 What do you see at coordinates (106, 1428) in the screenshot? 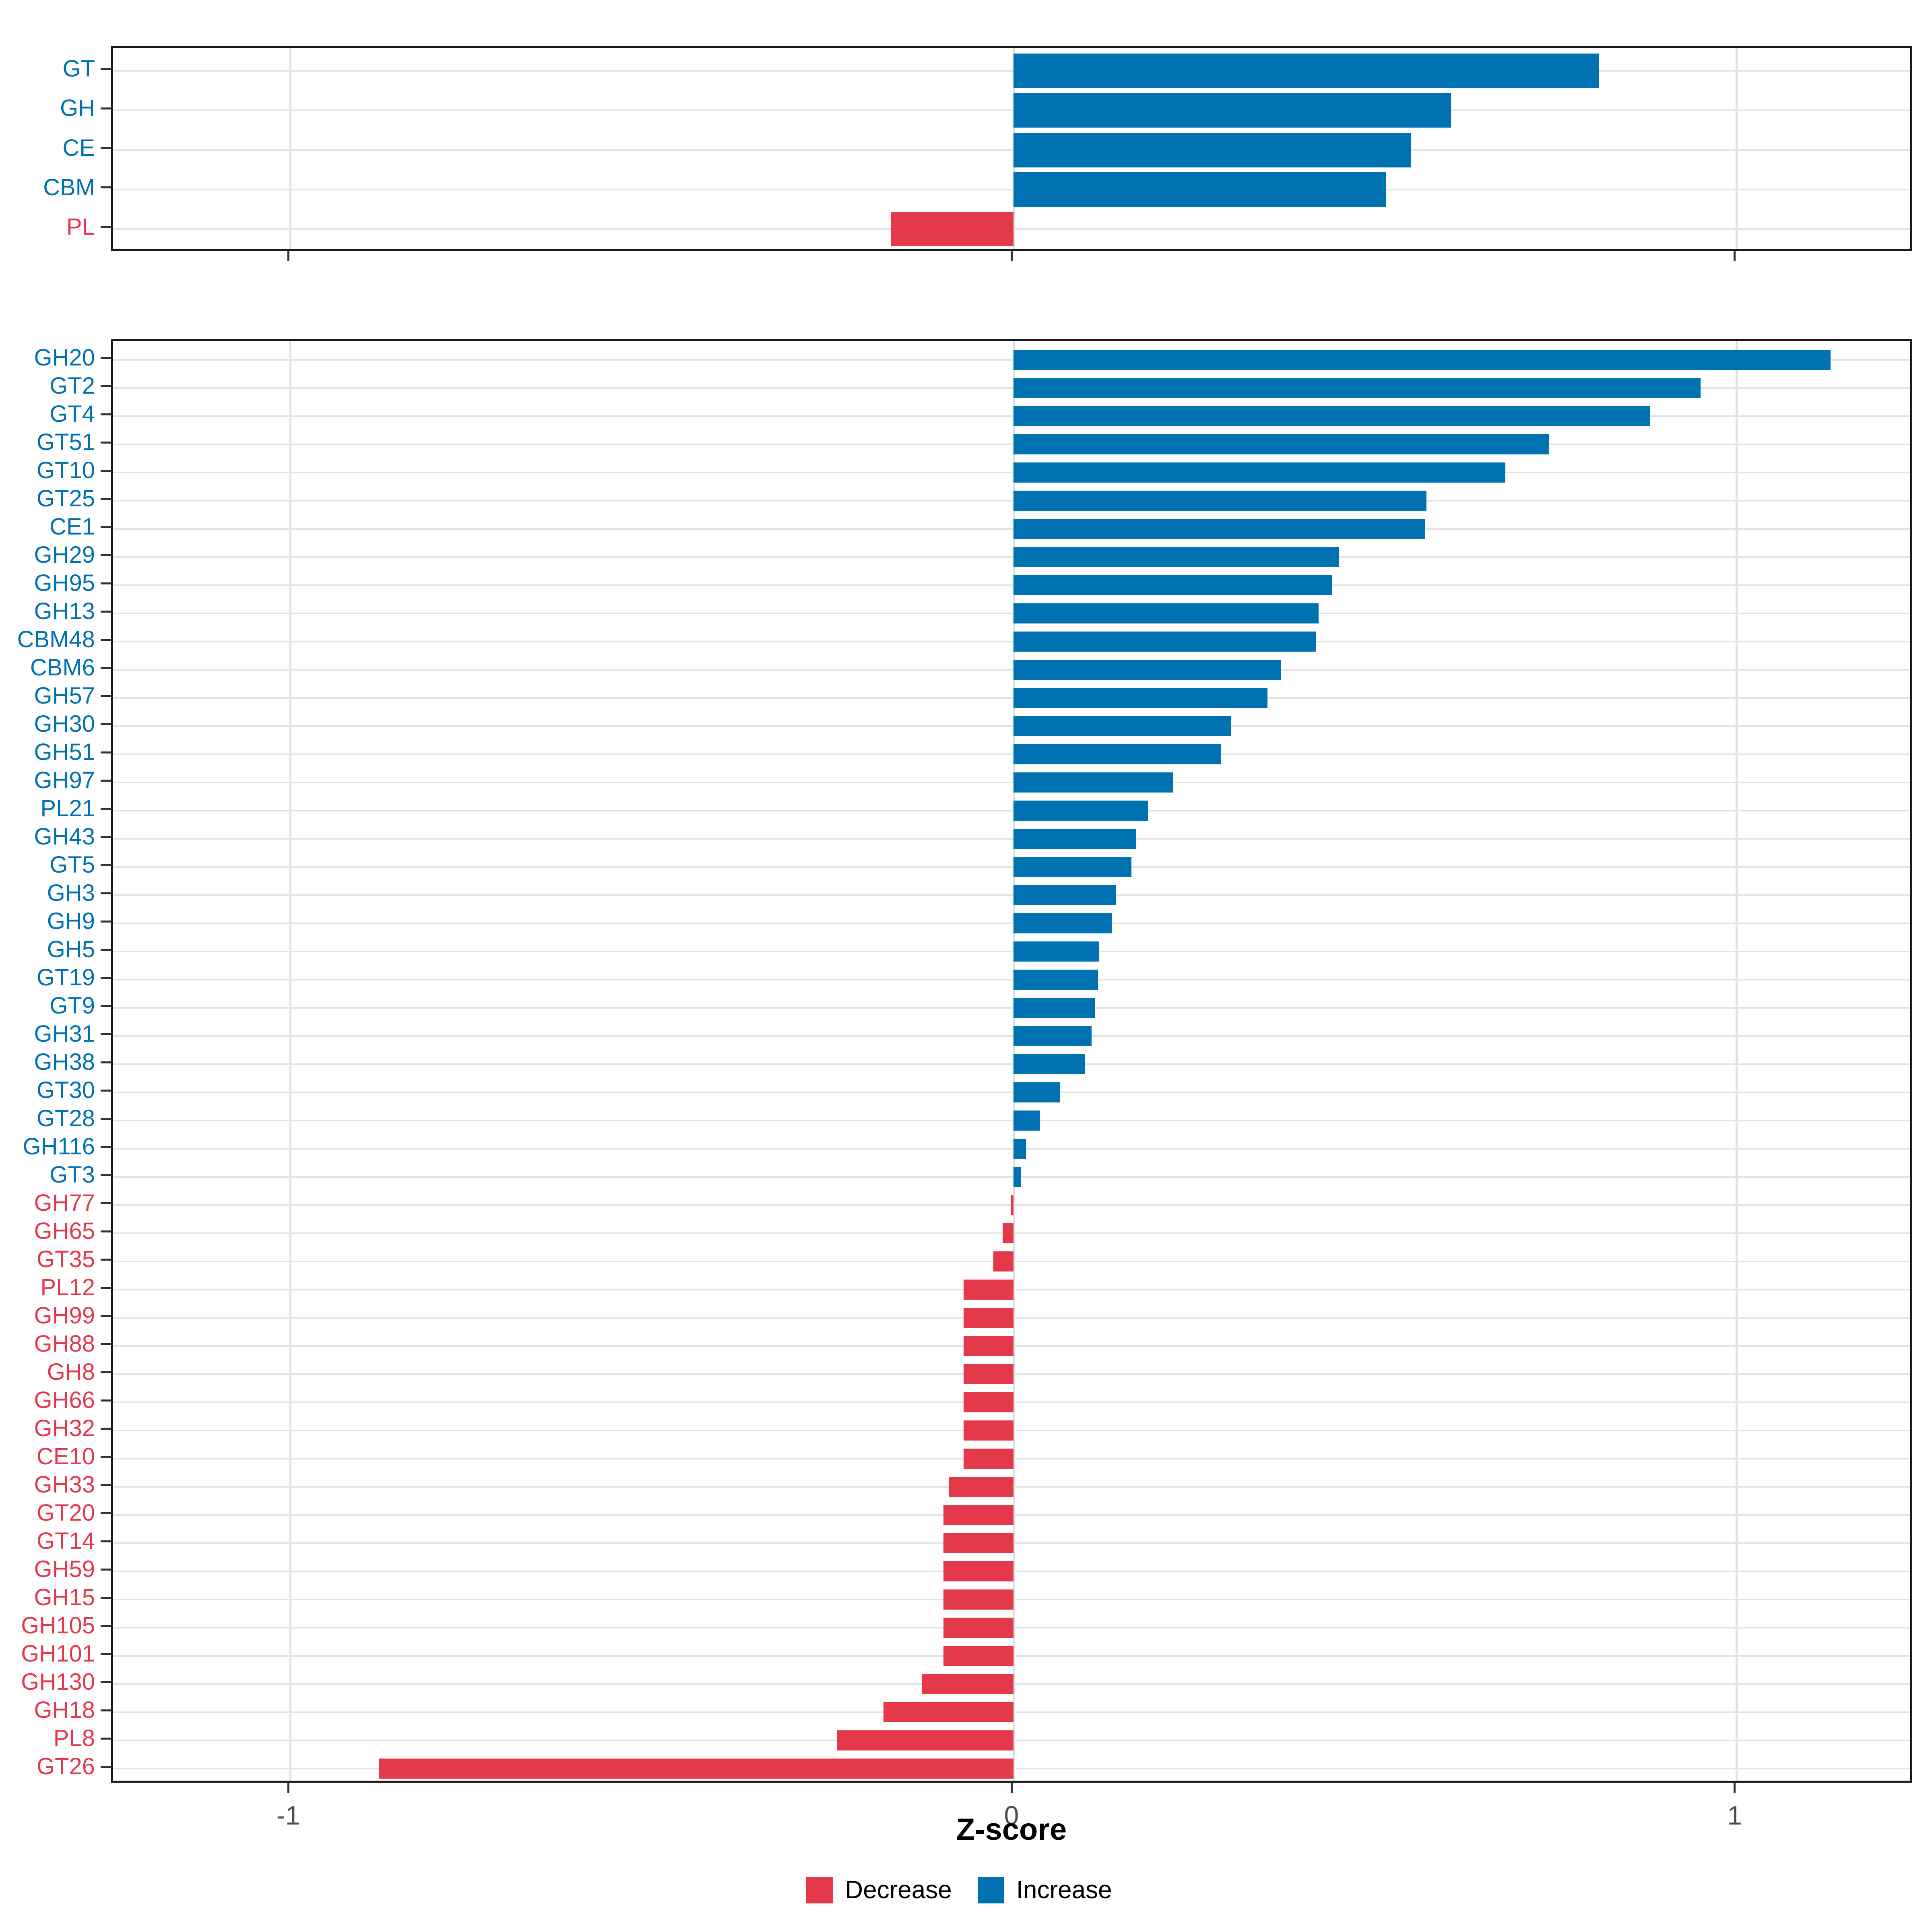
I see `y-tick-GH32` at bounding box center [106, 1428].